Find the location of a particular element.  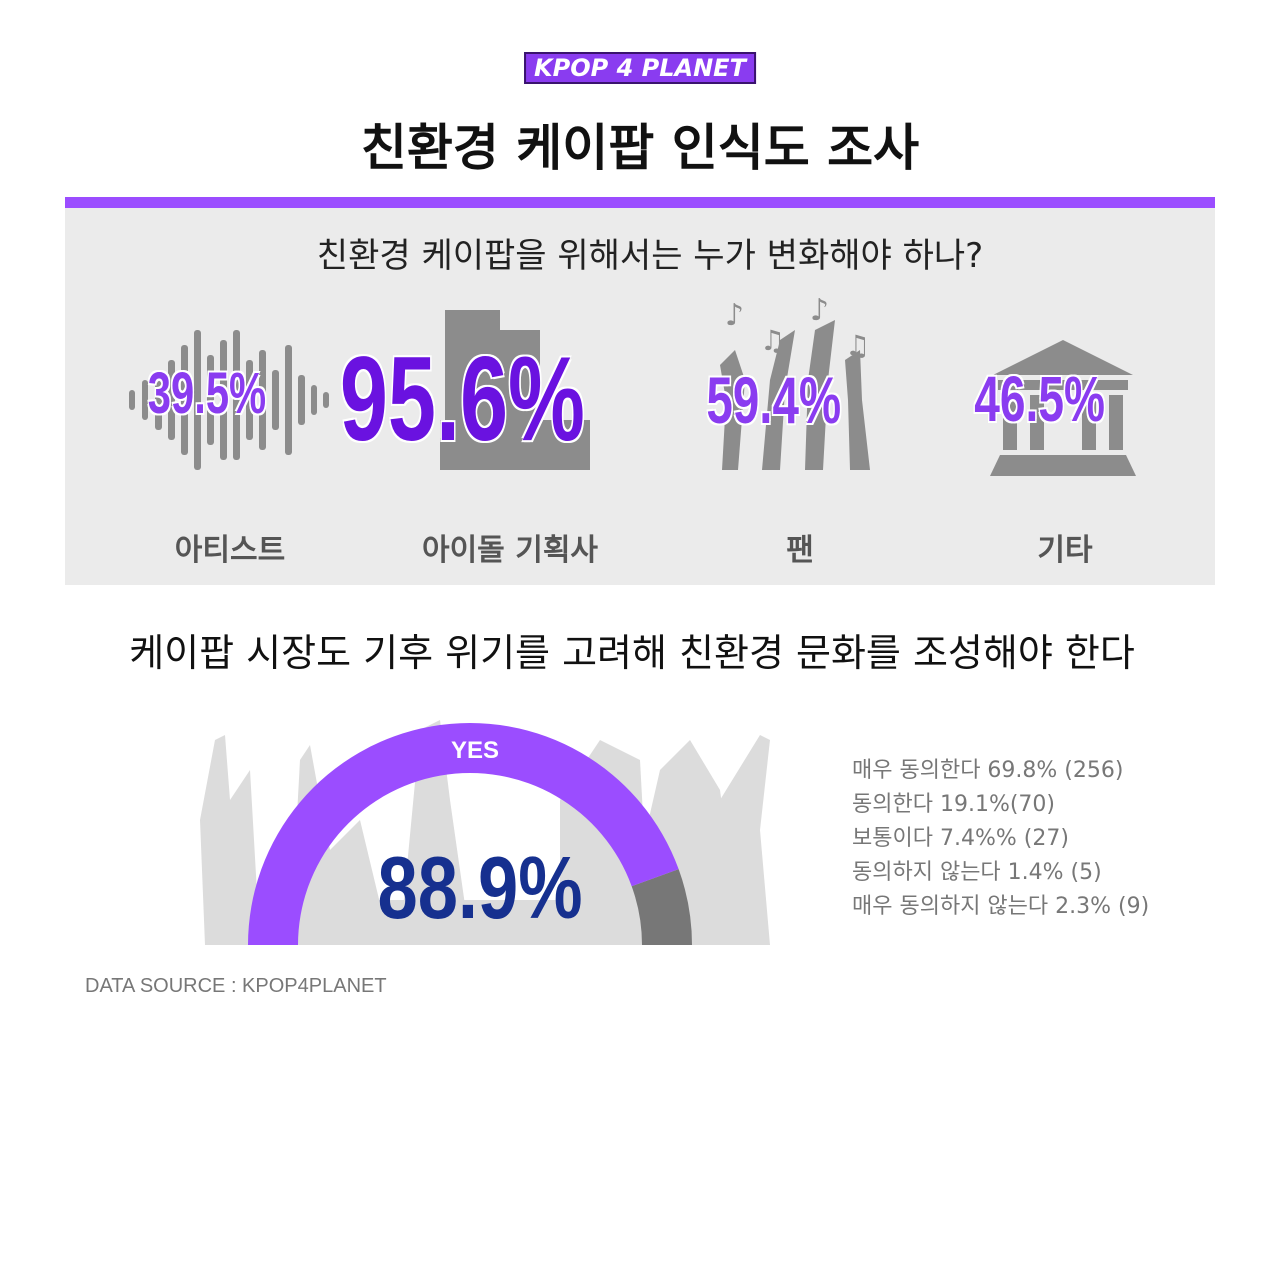

item-label: 팬 is located at coordinates (800, 550).